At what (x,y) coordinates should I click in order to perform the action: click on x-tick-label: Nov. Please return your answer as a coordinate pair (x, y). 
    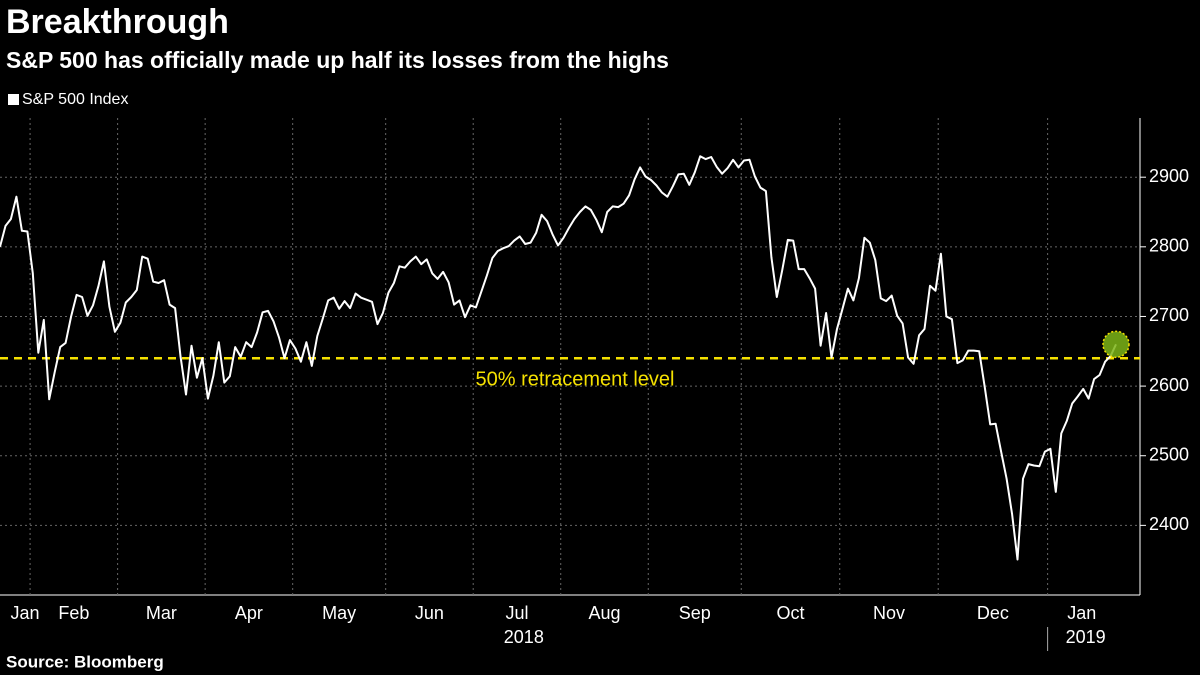
    Looking at the image, I should click on (889, 613).